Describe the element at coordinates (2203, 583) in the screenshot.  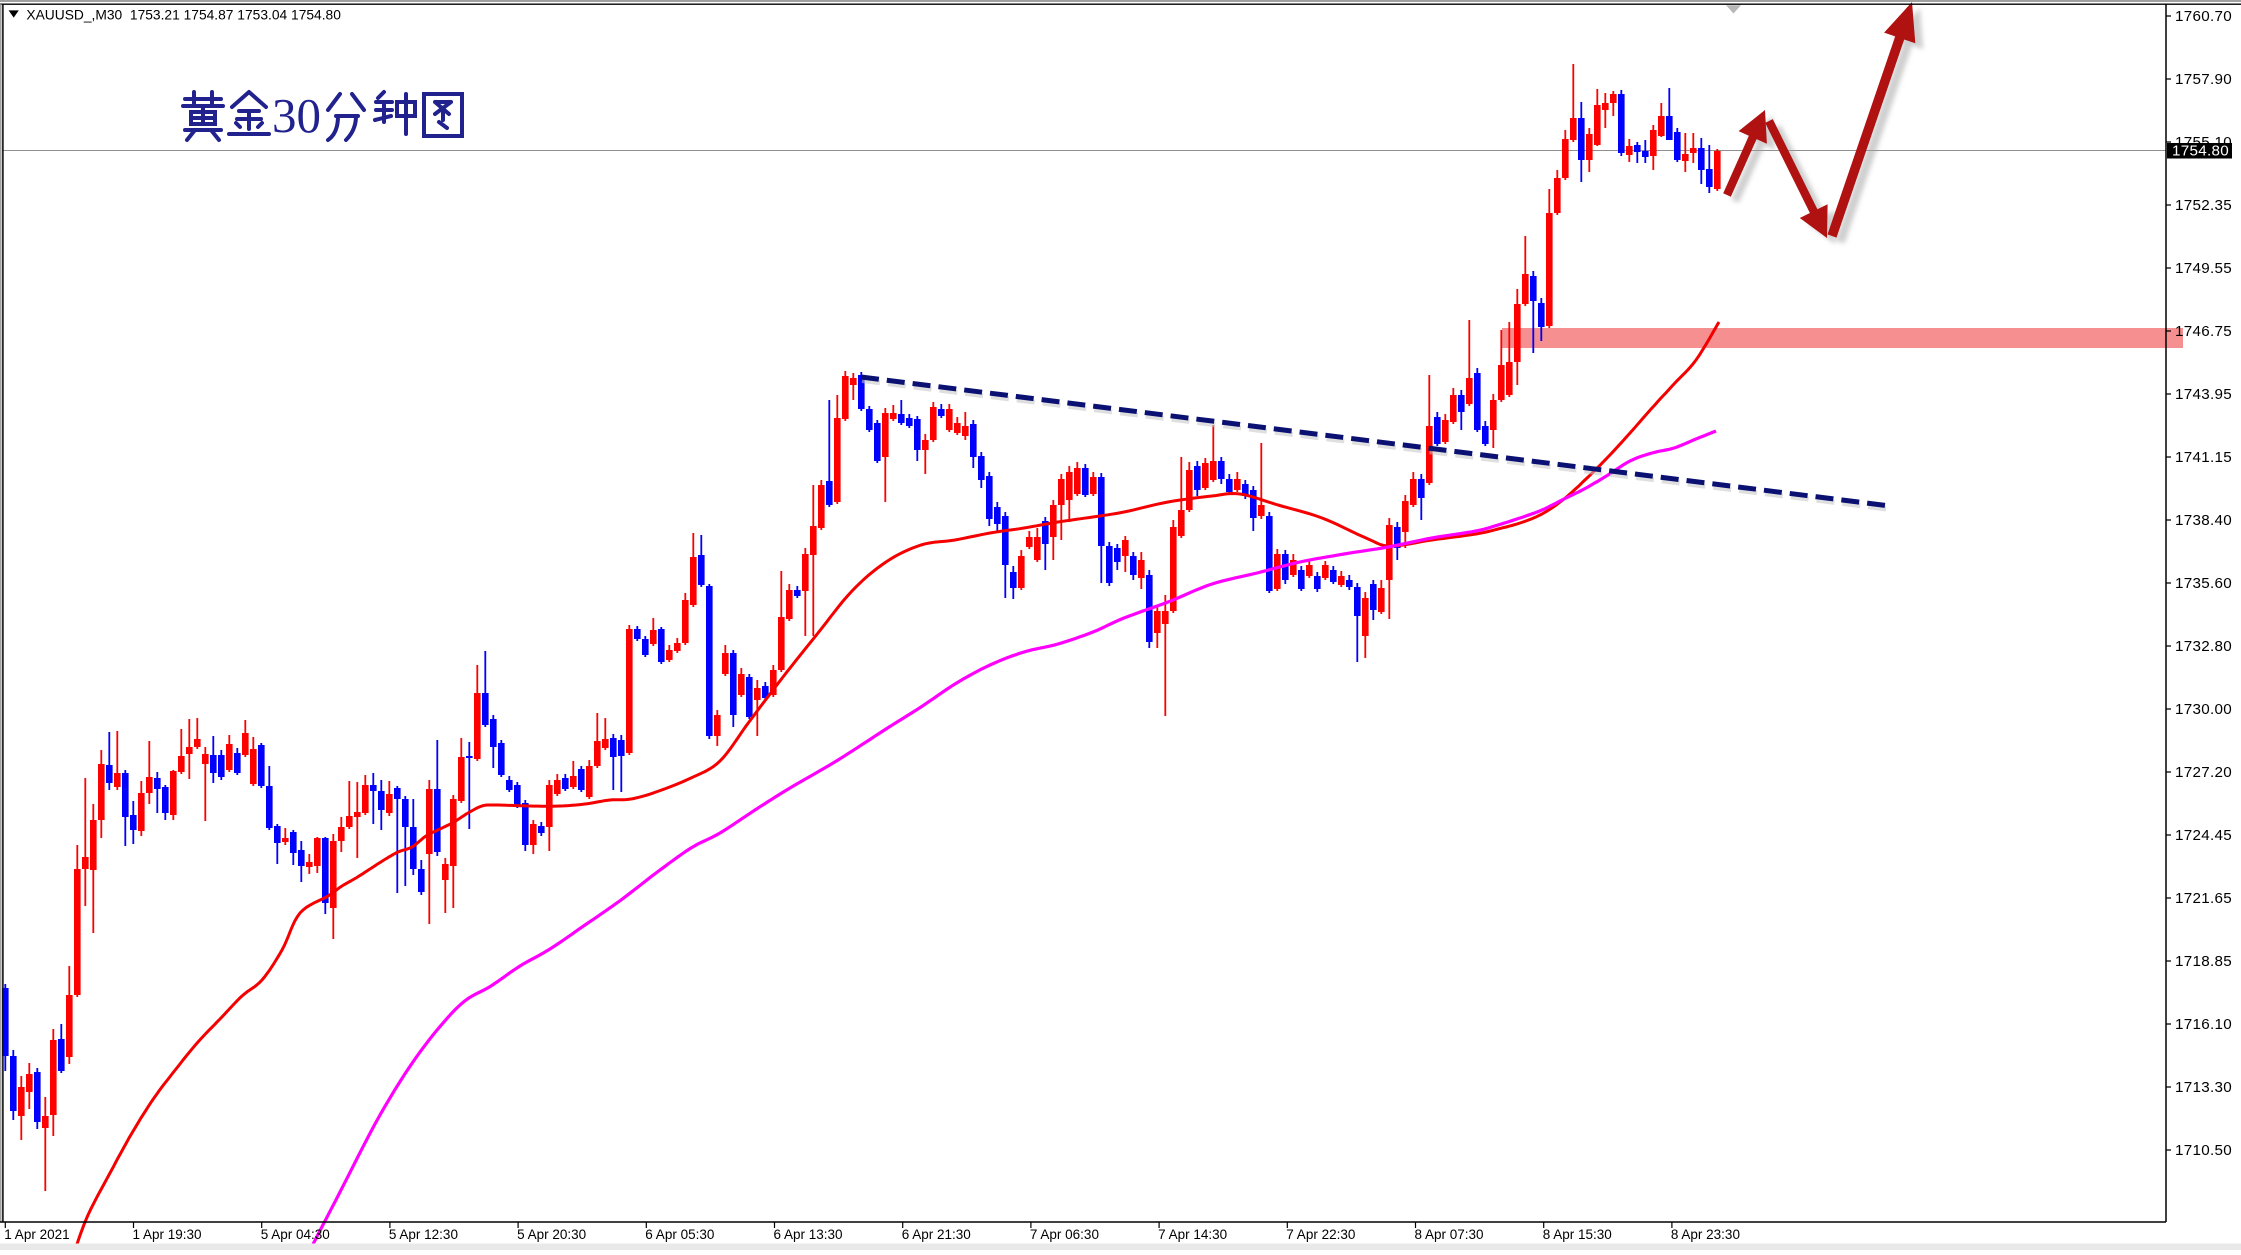
I see `svg-text: 1735.60` at that location.